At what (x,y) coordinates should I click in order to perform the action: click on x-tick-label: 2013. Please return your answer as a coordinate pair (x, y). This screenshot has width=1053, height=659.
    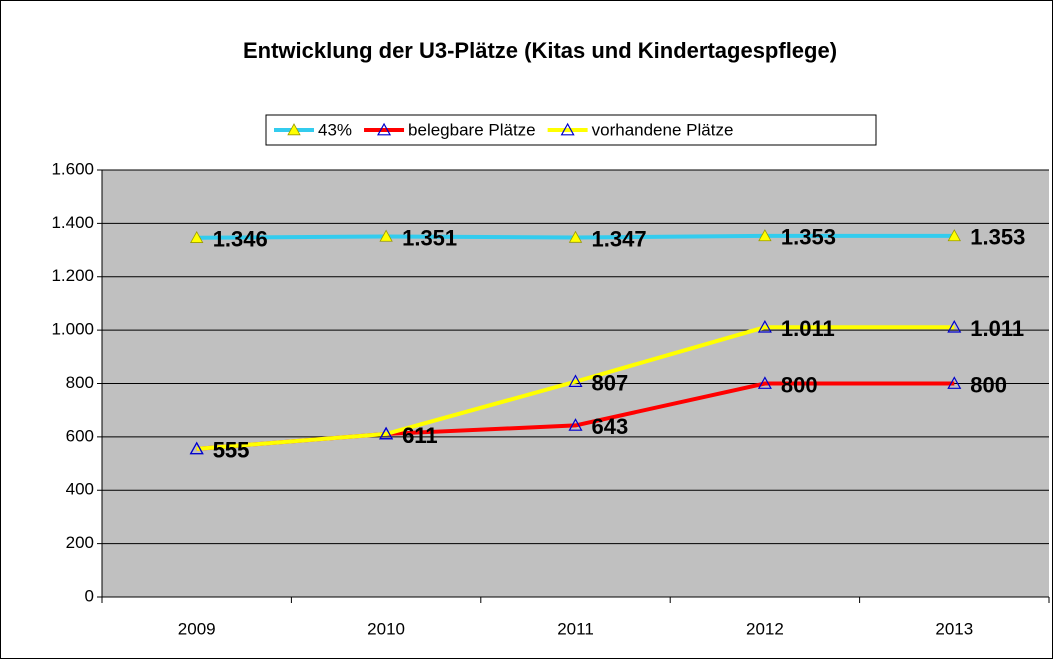
    Looking at the image, I should click on (954, 628).